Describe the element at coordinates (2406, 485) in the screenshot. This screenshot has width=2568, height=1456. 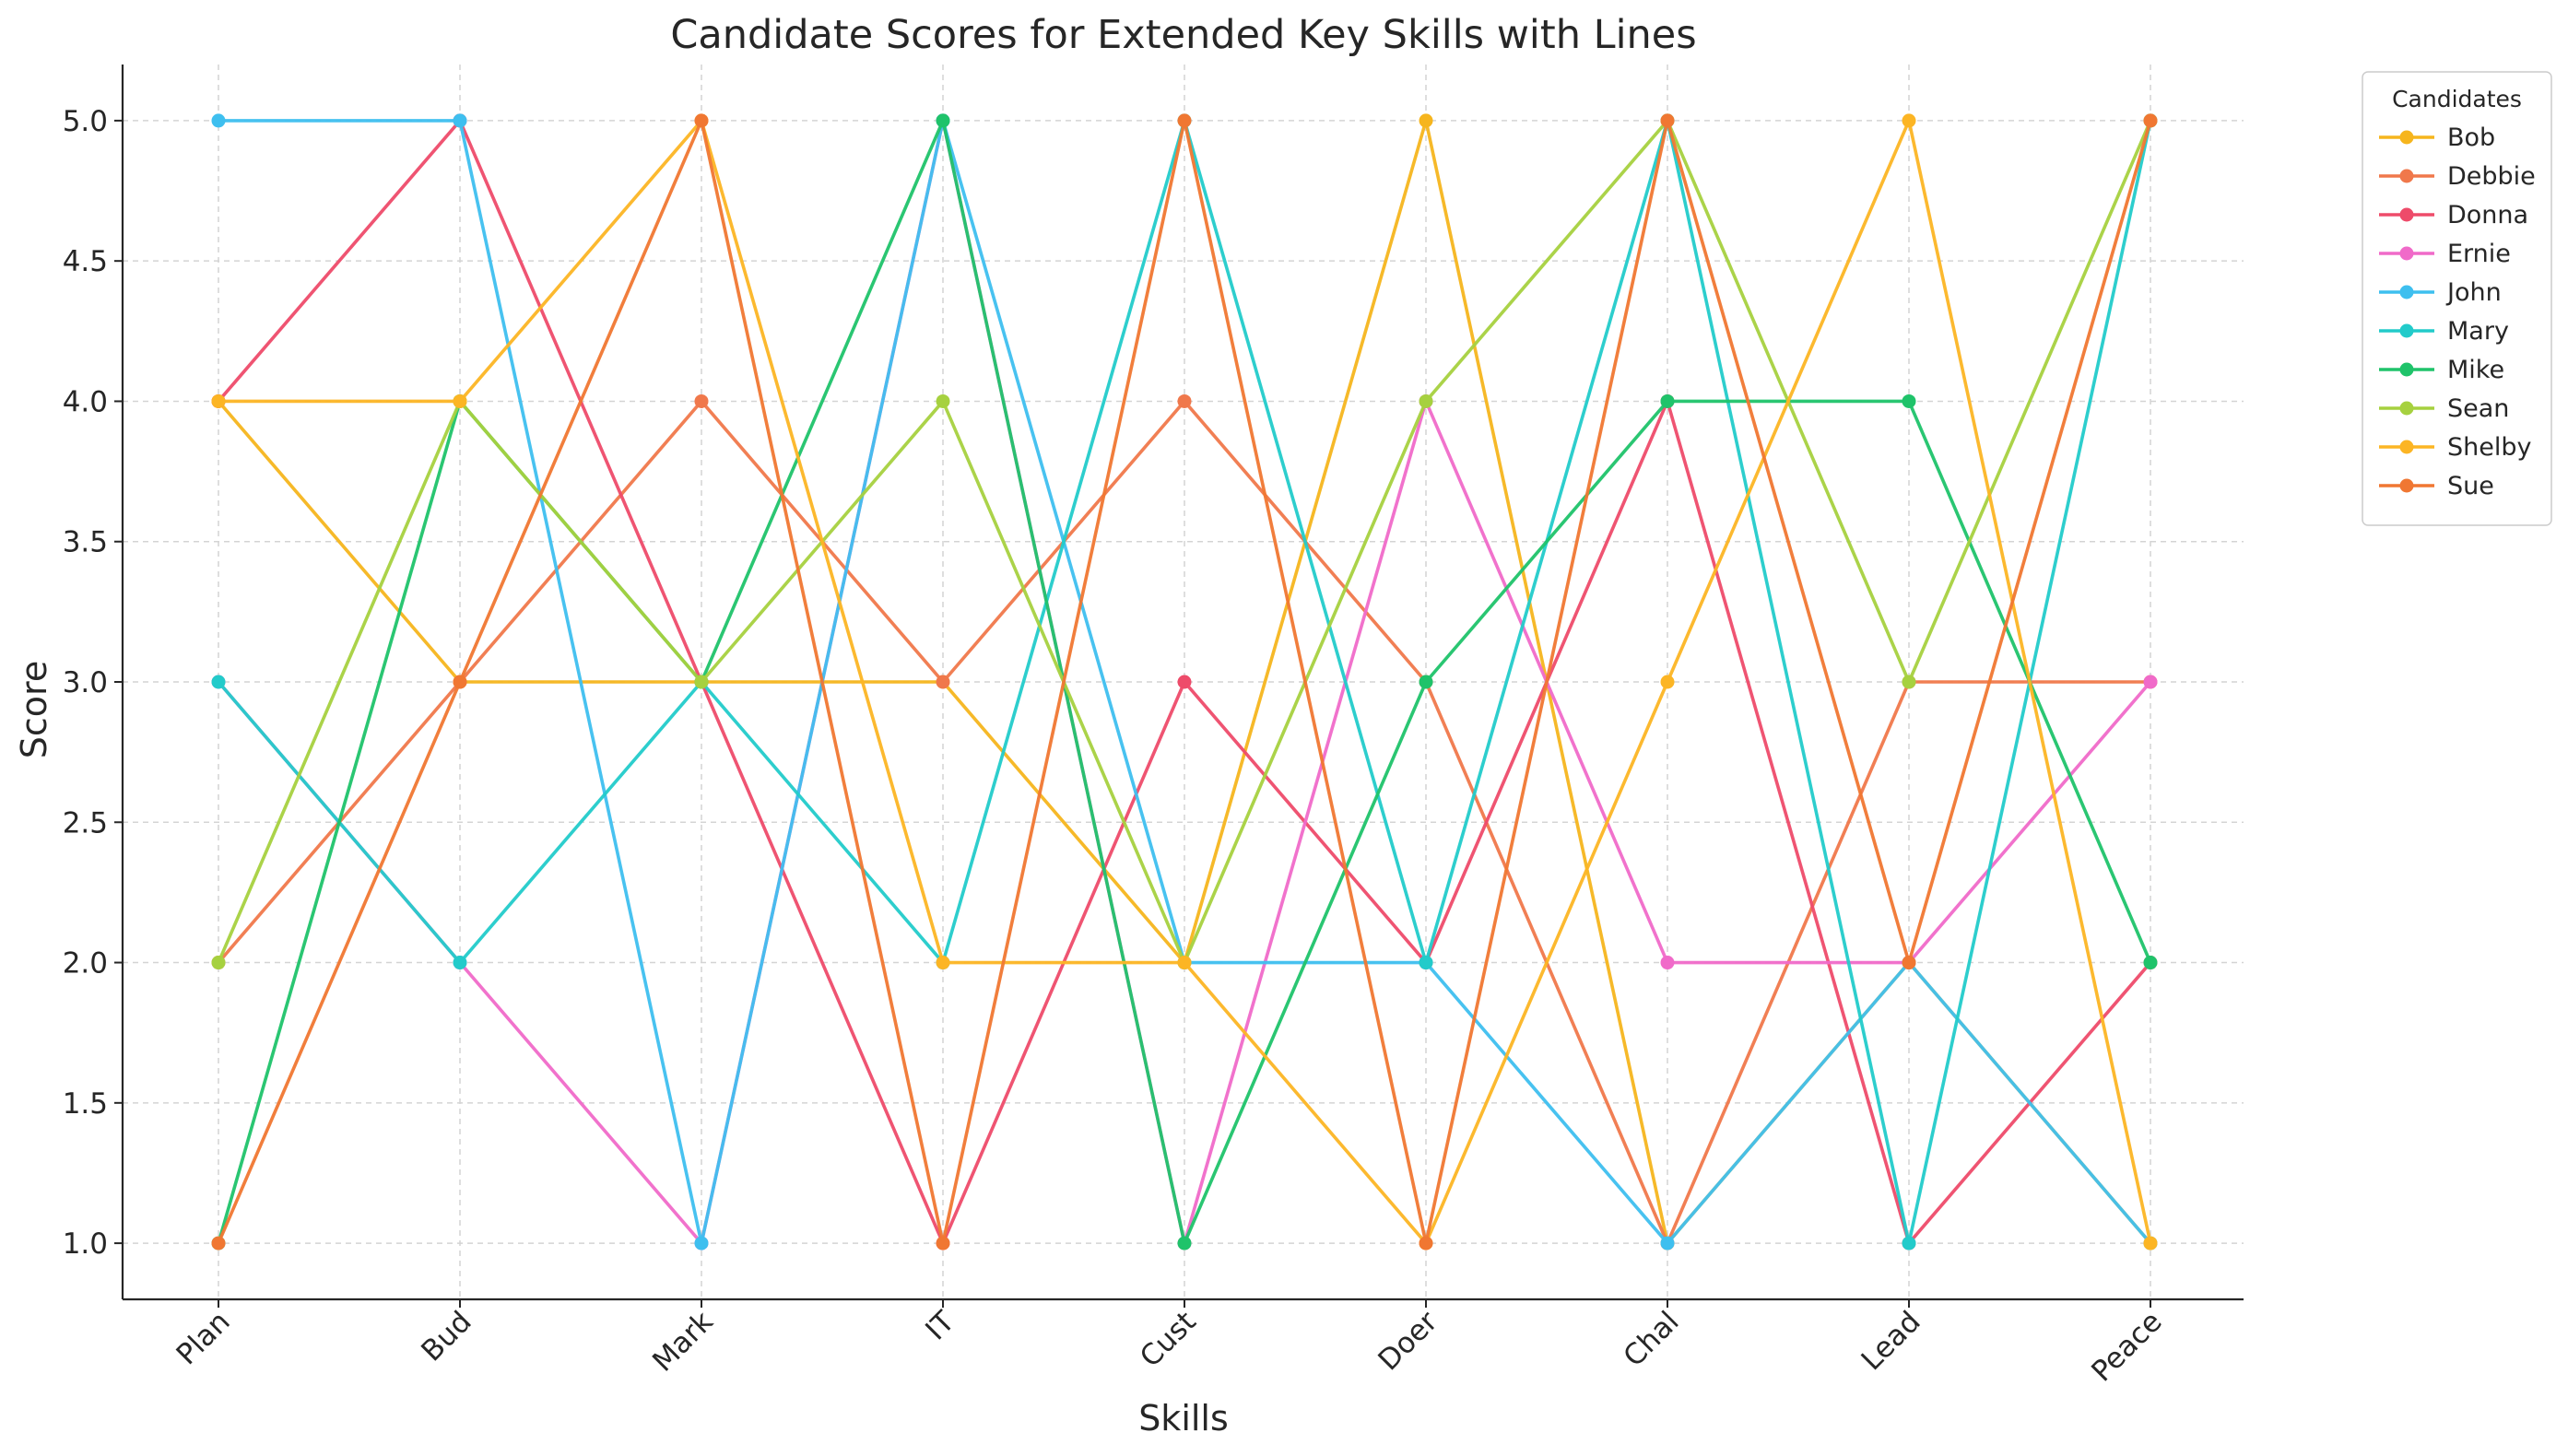
I see `legend-swatch-marker-sue` at that location.